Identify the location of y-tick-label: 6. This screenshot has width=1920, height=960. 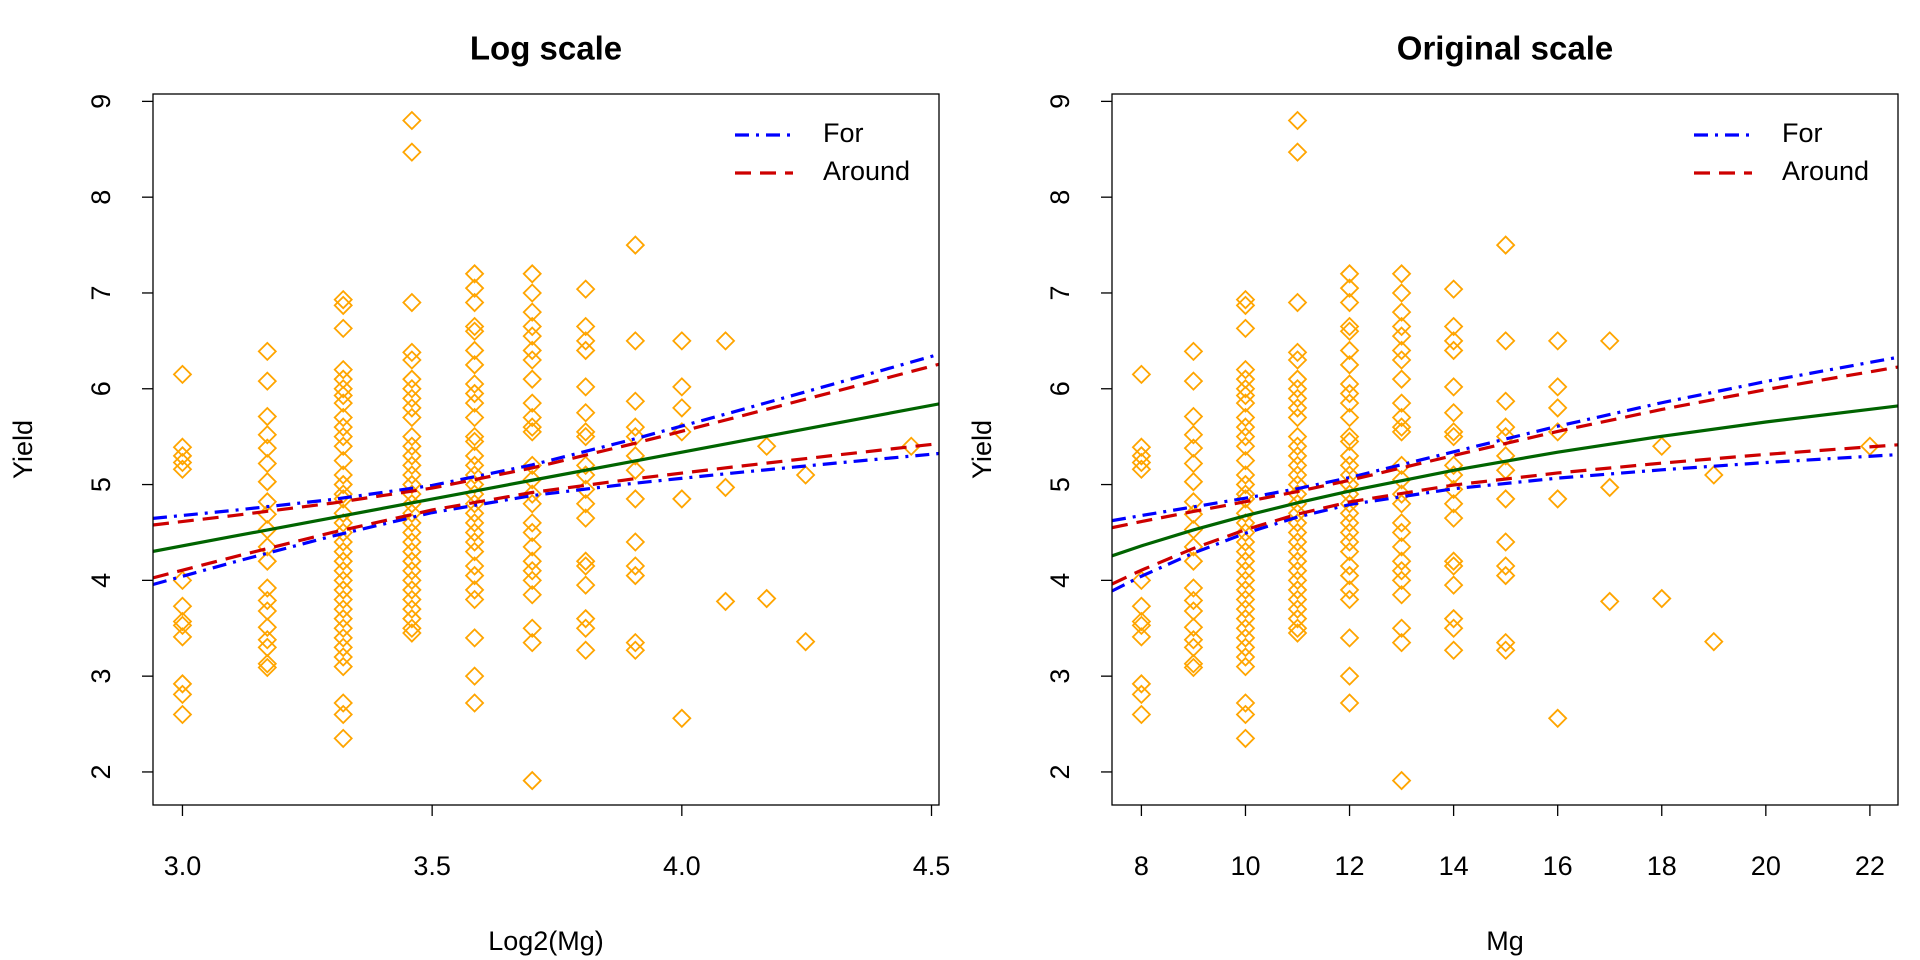
(101, 388).